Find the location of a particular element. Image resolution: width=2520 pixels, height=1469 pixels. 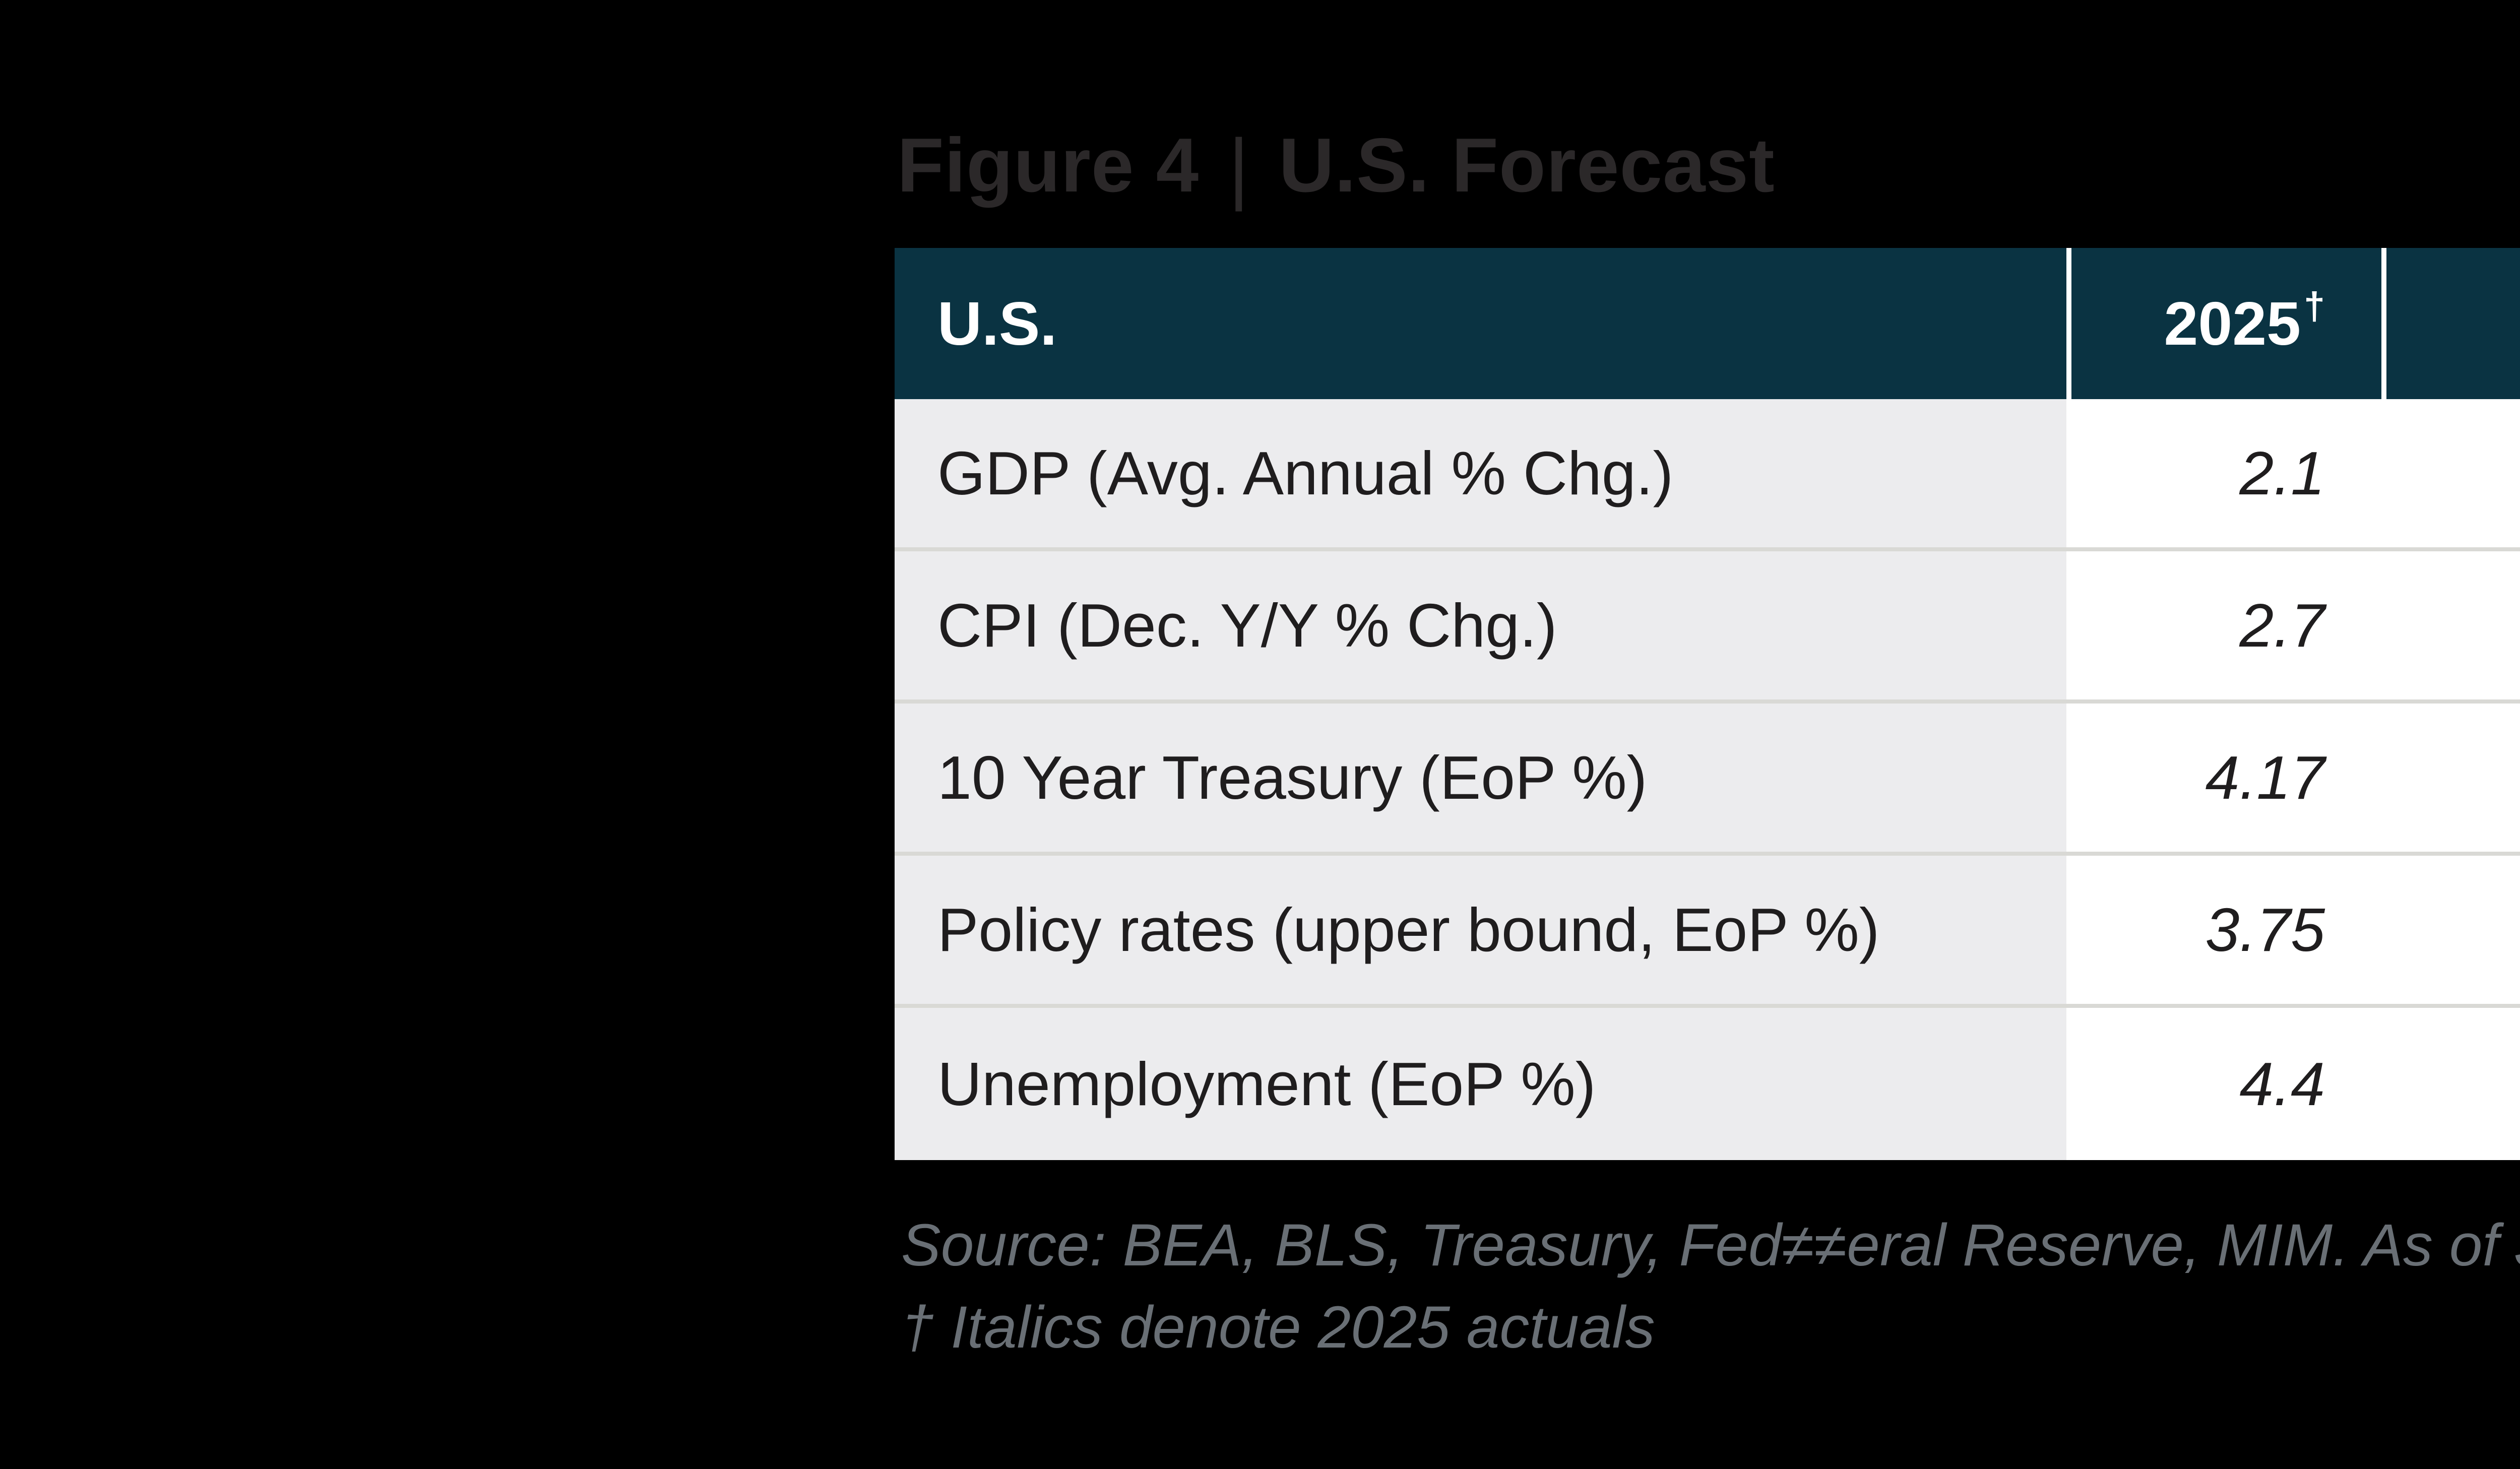

value-cell: 4.25 is located at coordinates (2450, 778).